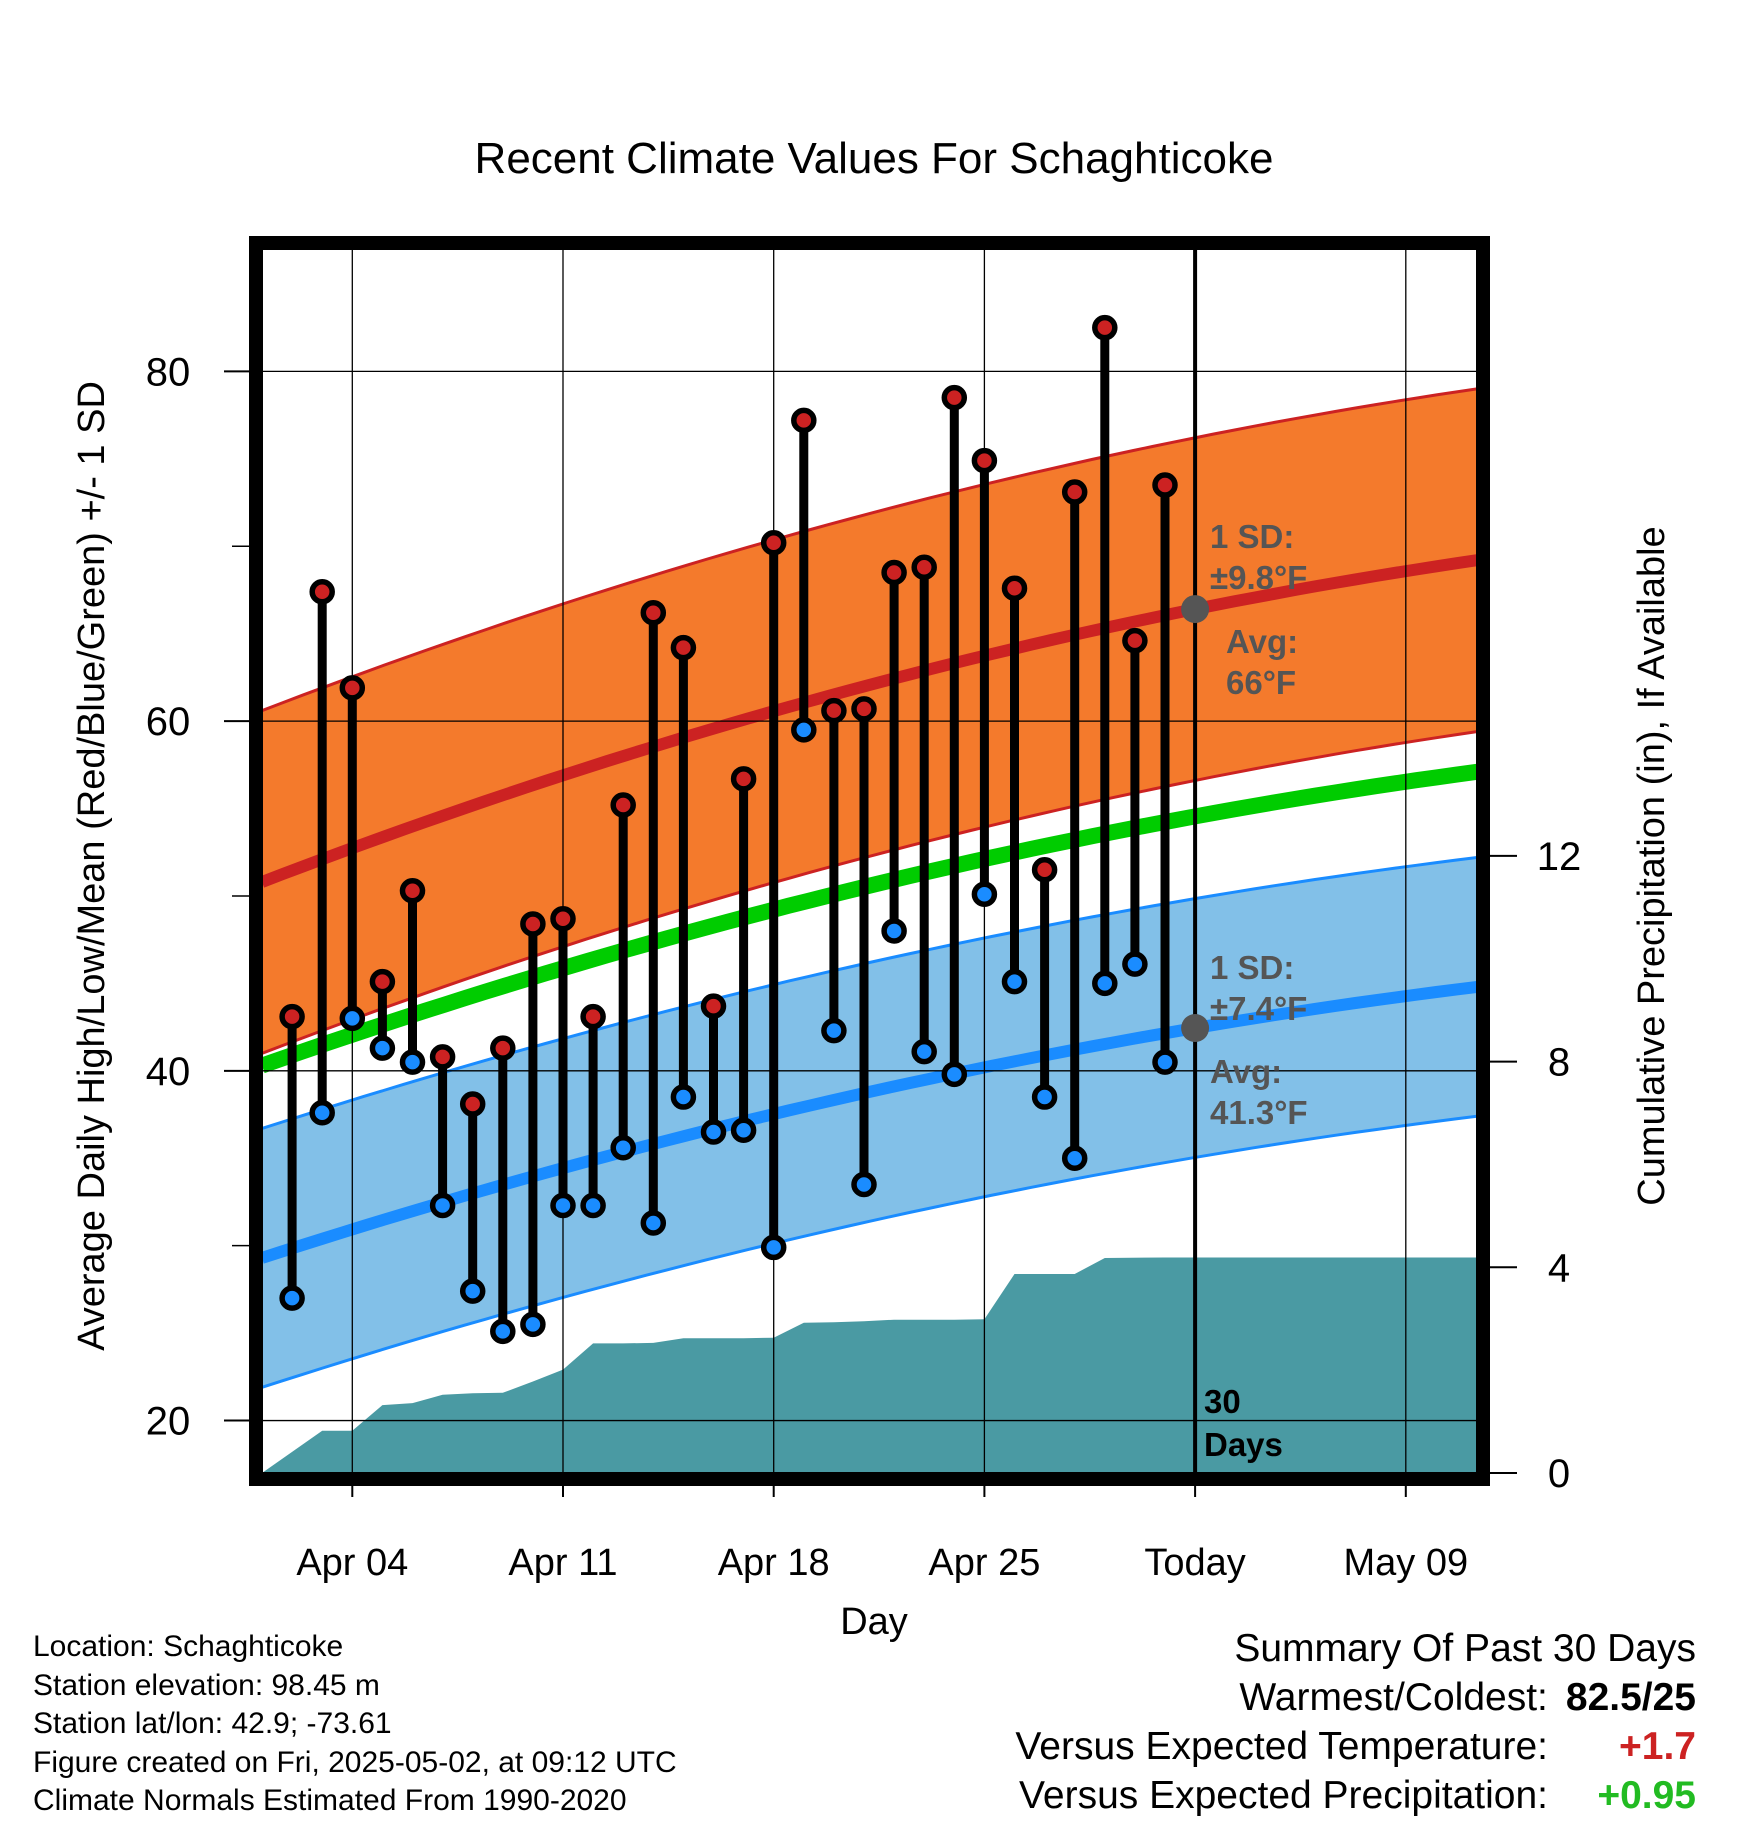  I want to click on mean-normal-line, so click(869, 918).